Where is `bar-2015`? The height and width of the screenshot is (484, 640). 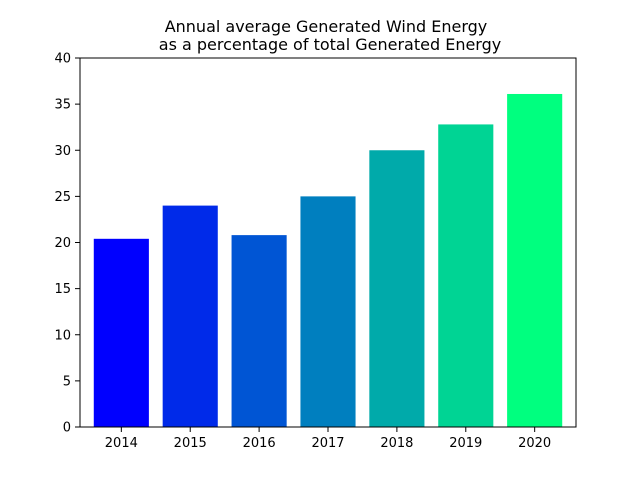 bar-2015 is located at coordinates (190, 316).